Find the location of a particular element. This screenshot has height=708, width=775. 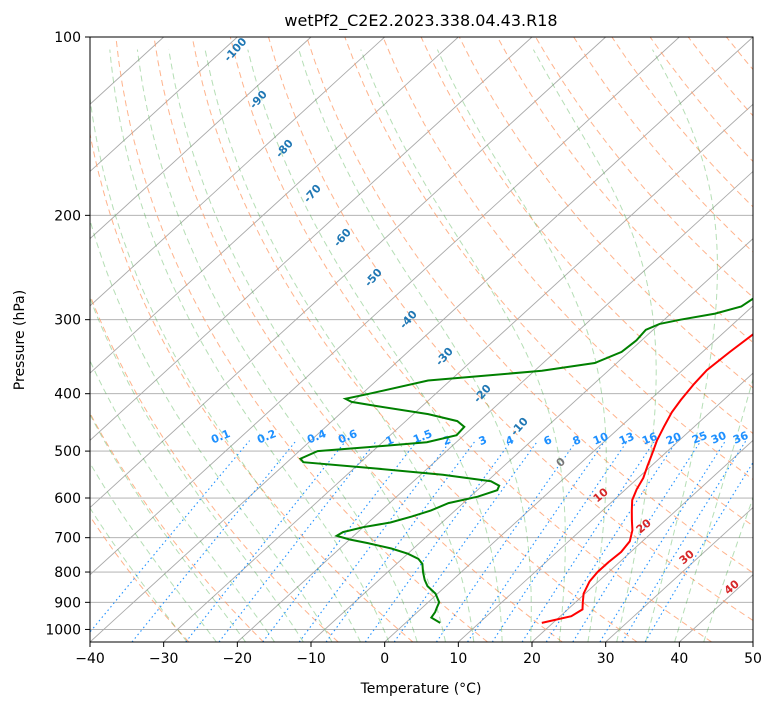

x-tick-label: −40 is located at coordinates (90, 659).